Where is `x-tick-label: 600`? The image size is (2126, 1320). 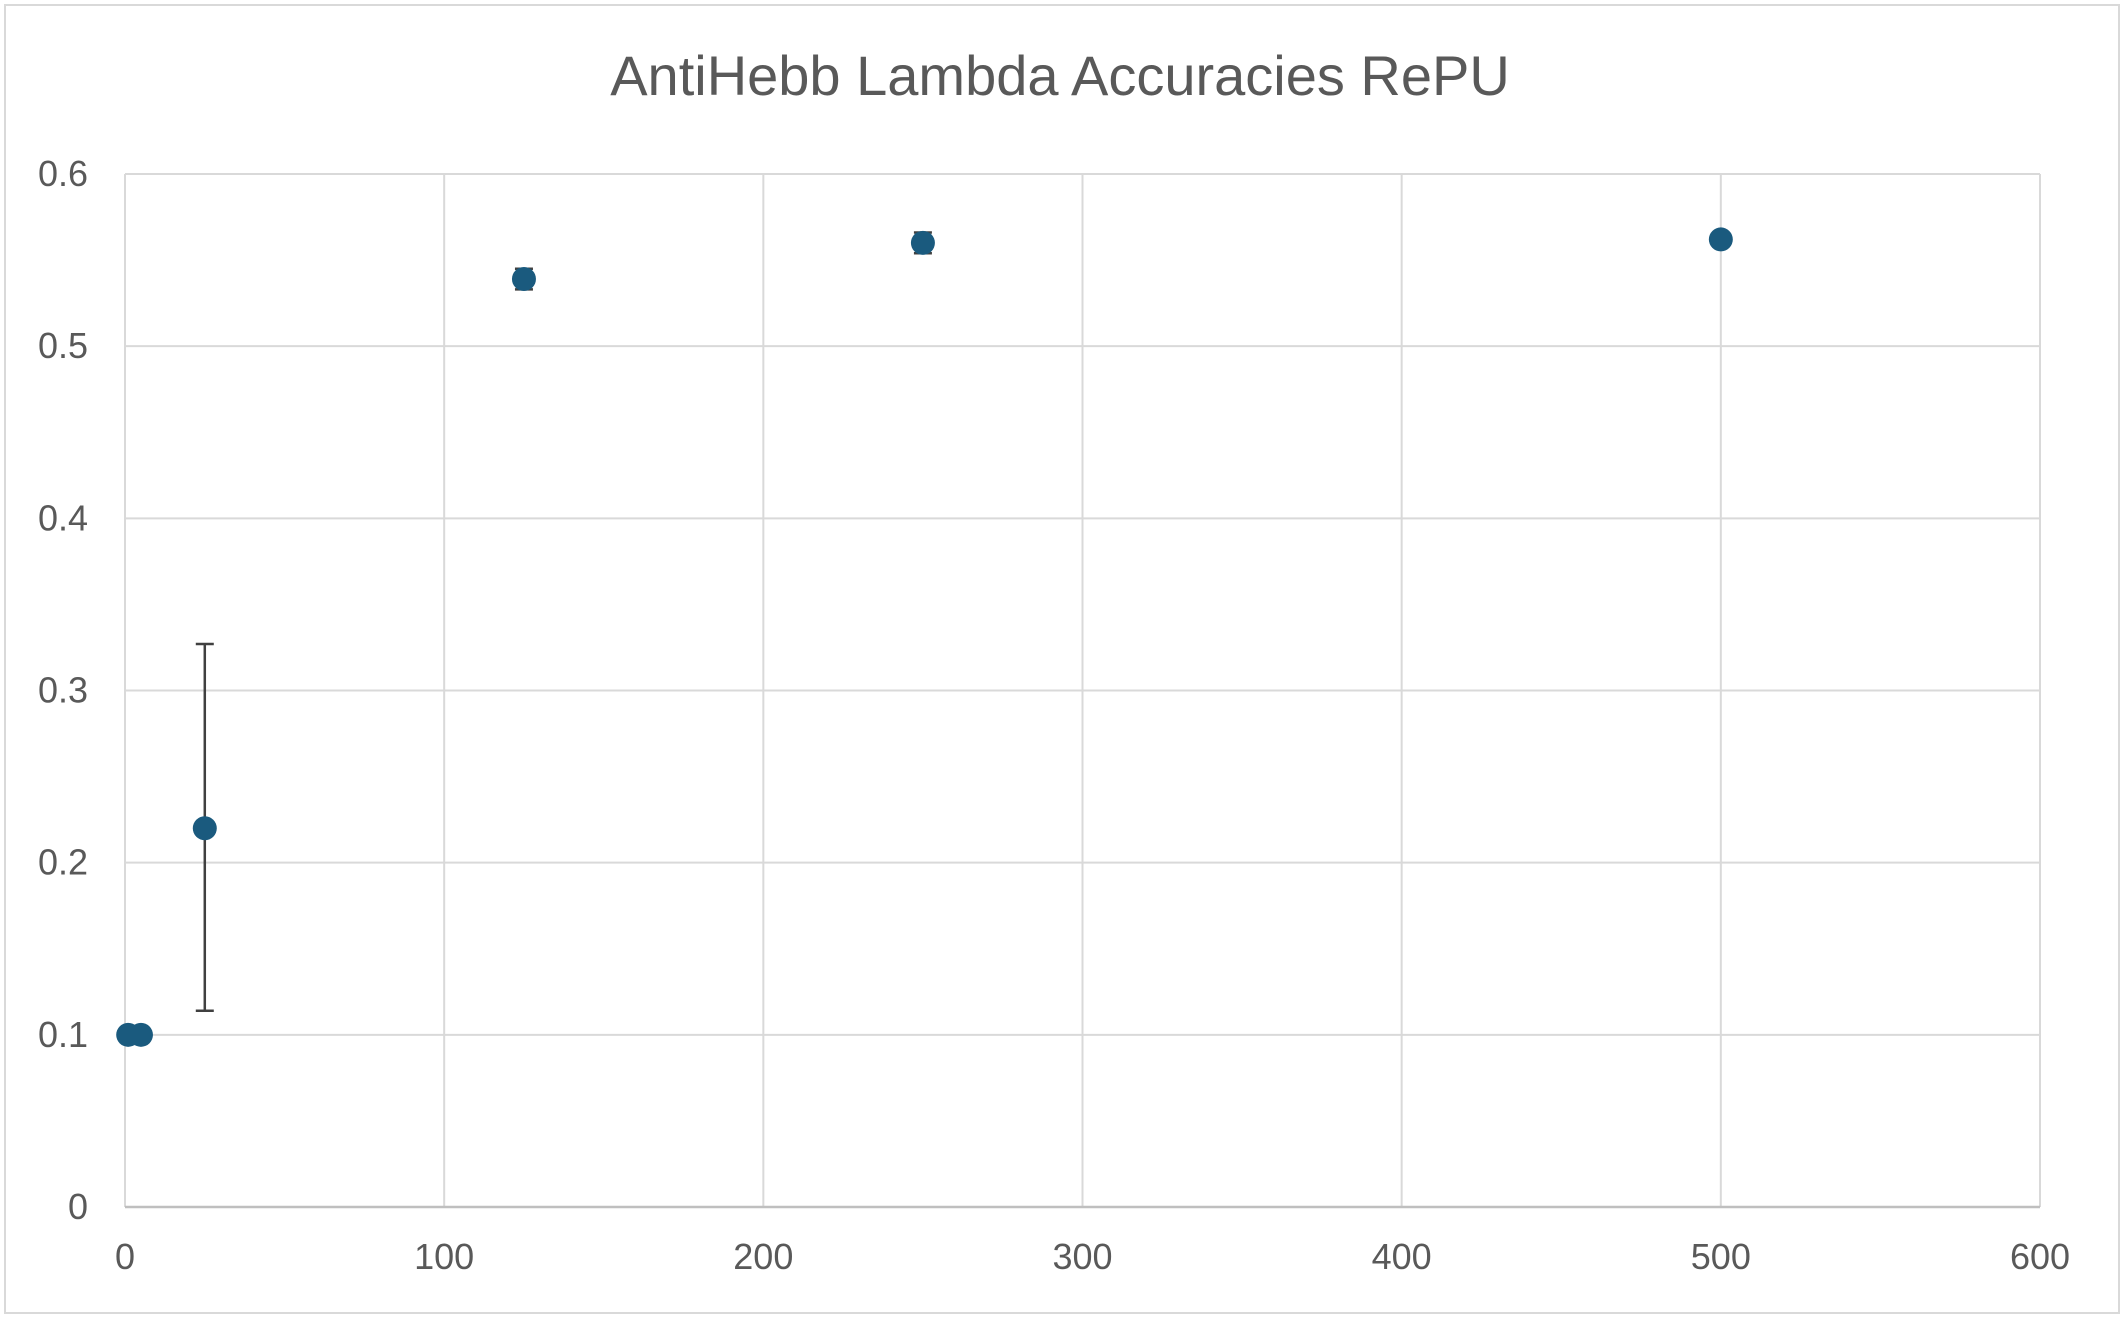
x-tick-label: 600 is located at coordinates (2040, 1256).